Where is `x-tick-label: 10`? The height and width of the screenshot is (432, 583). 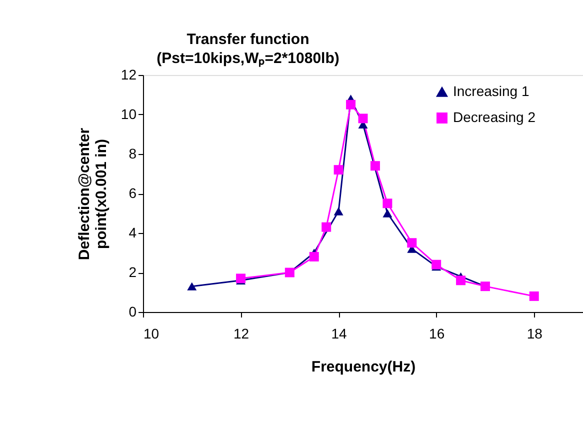 x-tick-label: 10 is located at coordinates (152, 334).